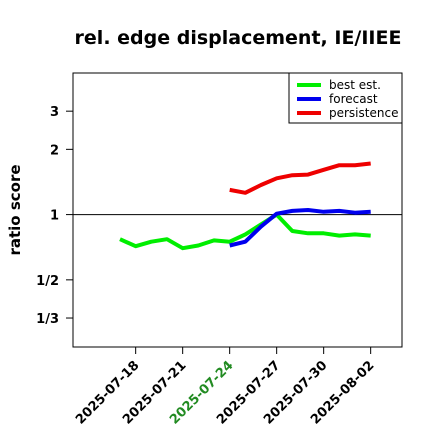 Image resolution: width=440 pixels, height=445 pixels. Describe the element at coordinates (47, 281) in the screenshot. I see `y-tick-label: 1/2` at that location.